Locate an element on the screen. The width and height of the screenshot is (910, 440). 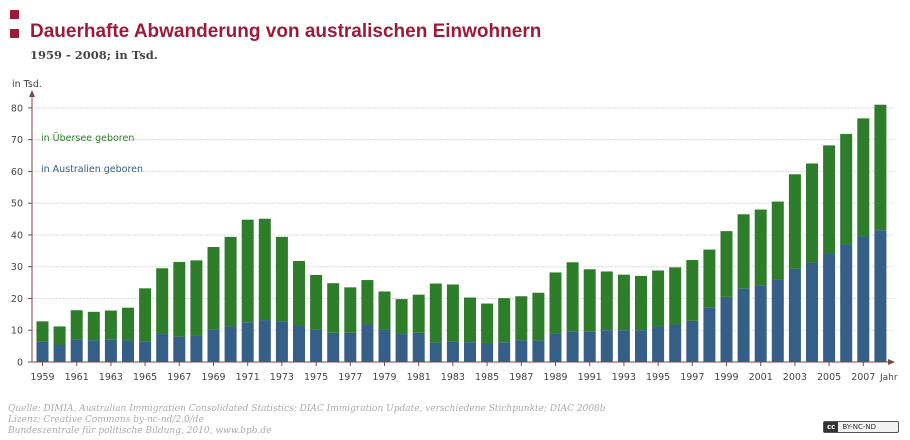
creative-commons-badge: cc BY-NC-ND is located at coordinates (861, 427).